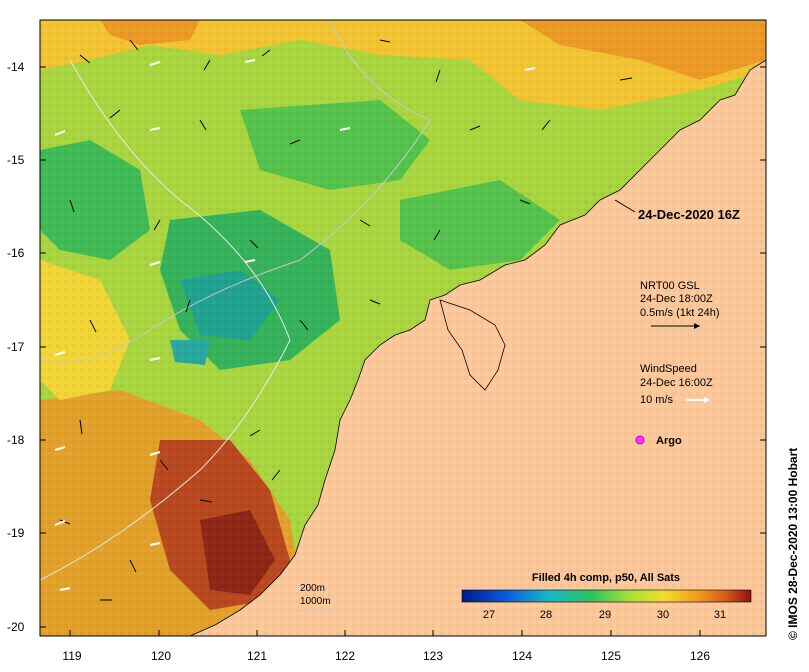 This screenshot has height=672, width=809. What do you see at coordinates (697, 326) in the screenshot?
I see `current-scale-arrowhead` at bounding box center [697, 326].